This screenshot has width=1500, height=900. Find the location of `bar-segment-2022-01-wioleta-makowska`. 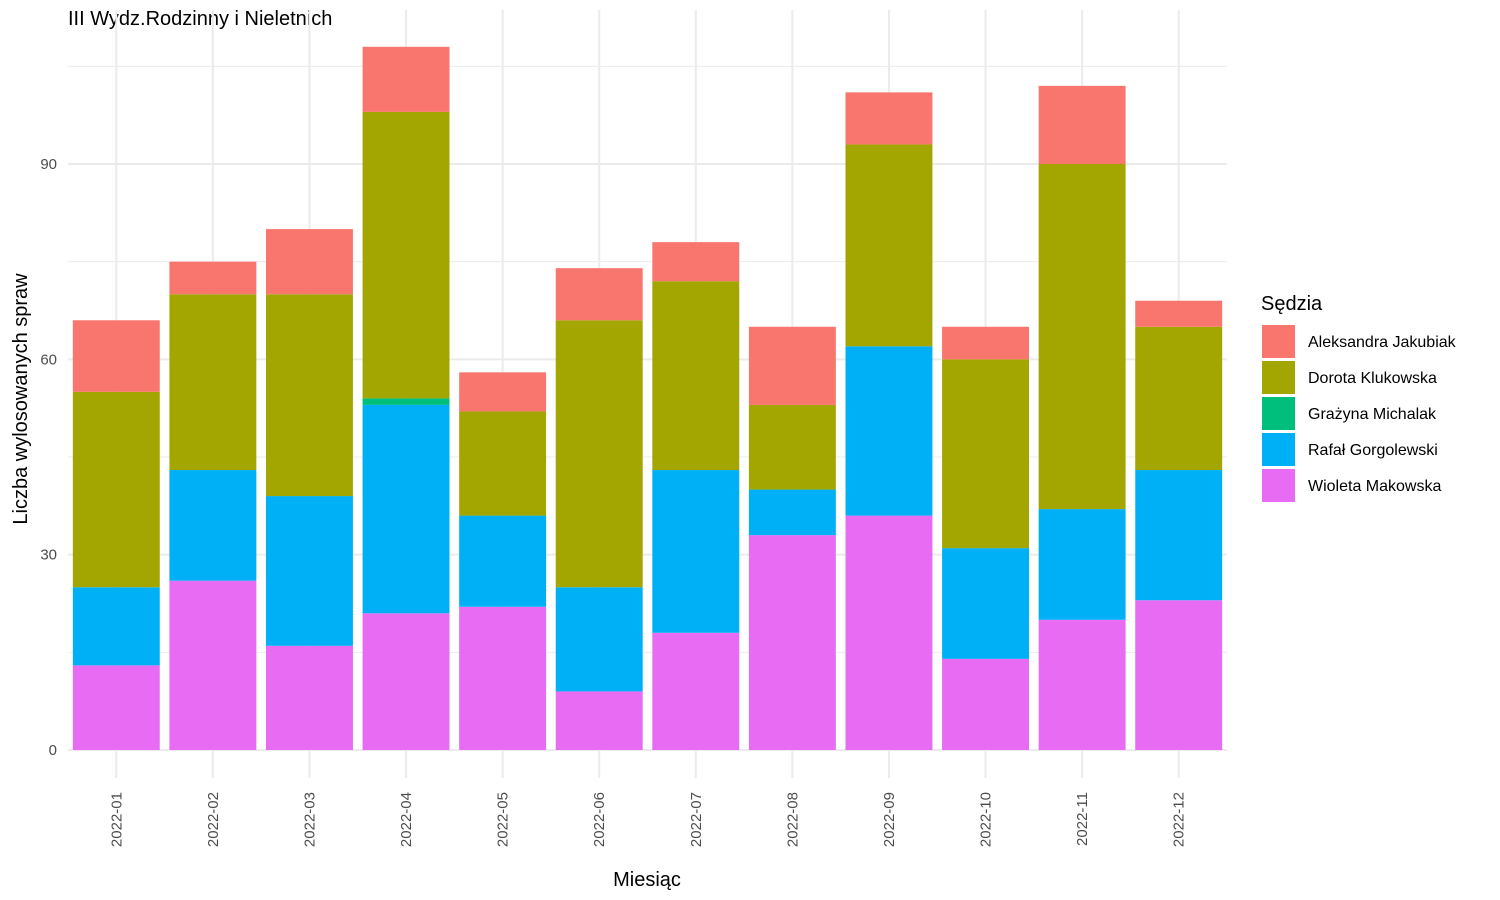

bar-segment-2022-01-wioleta-makowska is located at coordinates (116, 707).